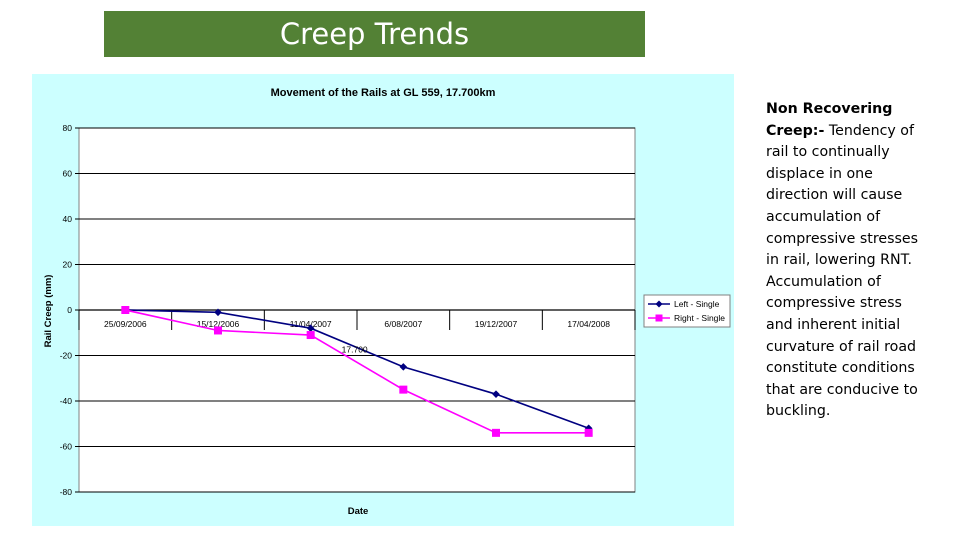 This screenshot has width=960, height=540. What do you see at coordinates (588, 324) in the screenshot?
I see `x-tick-label: 17/04/2008` at bounding box center [588, 324].